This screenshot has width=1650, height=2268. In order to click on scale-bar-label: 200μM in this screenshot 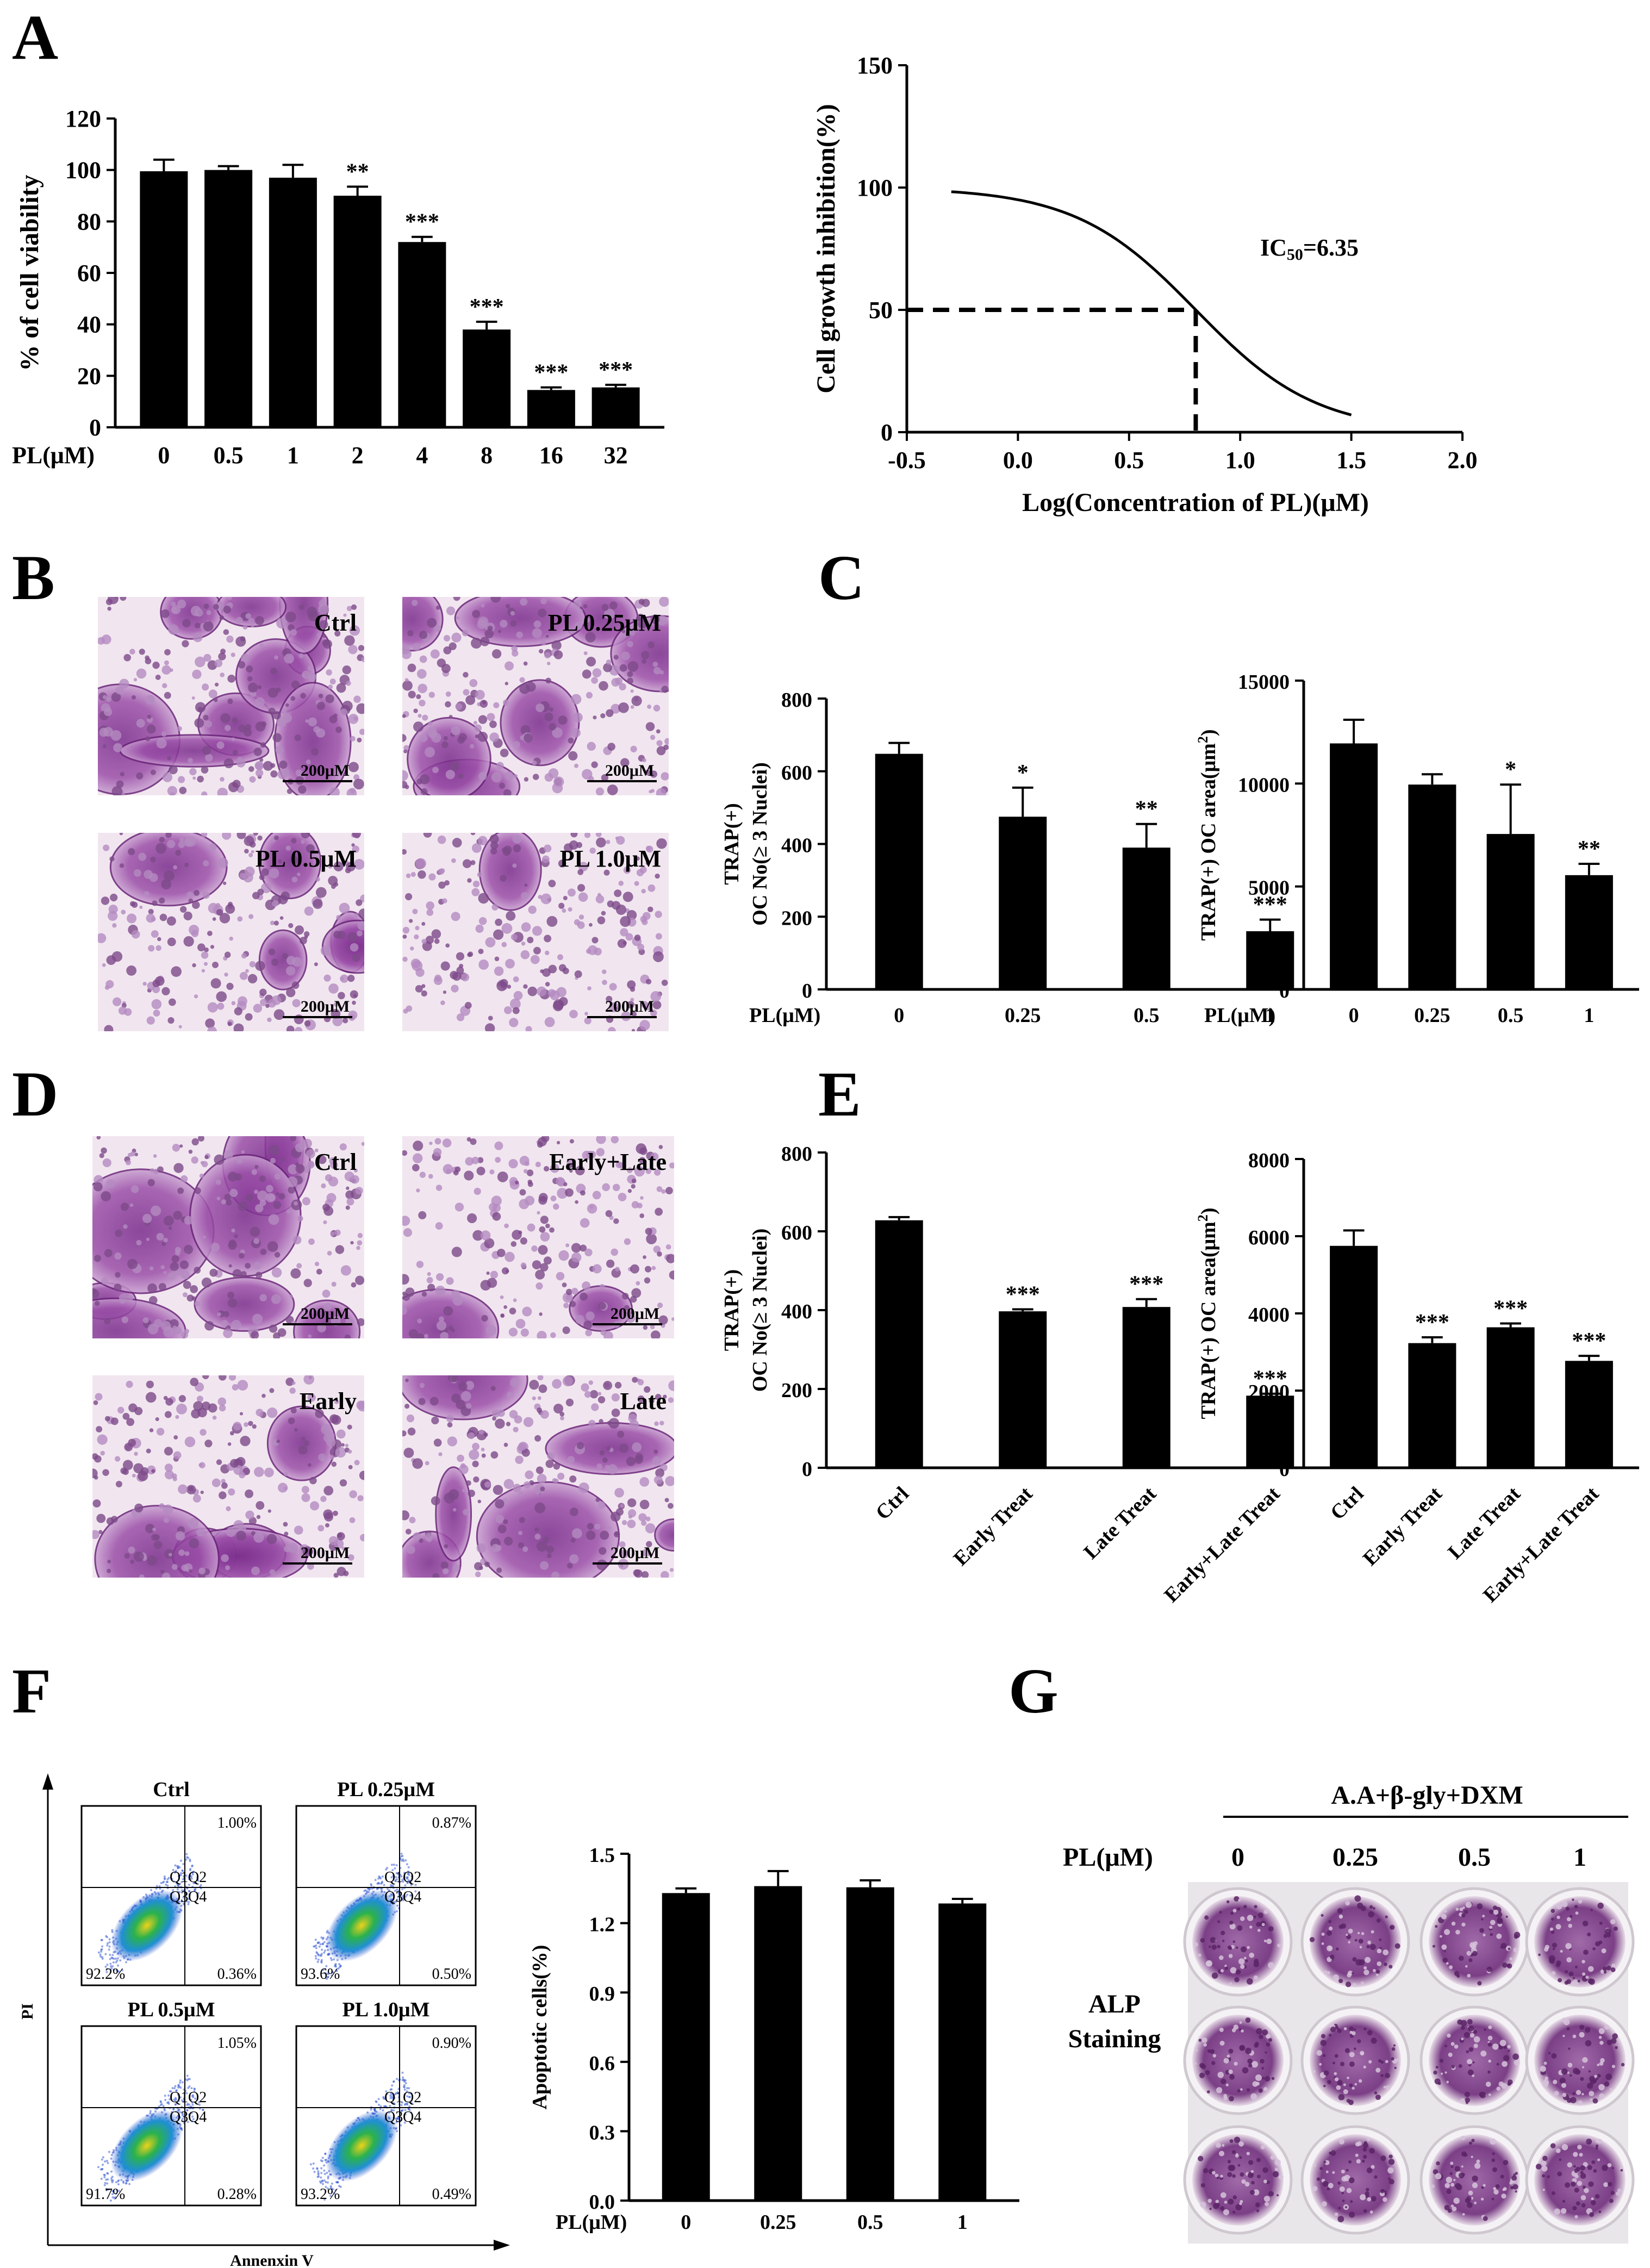, I will do `click(629, 1006)`.